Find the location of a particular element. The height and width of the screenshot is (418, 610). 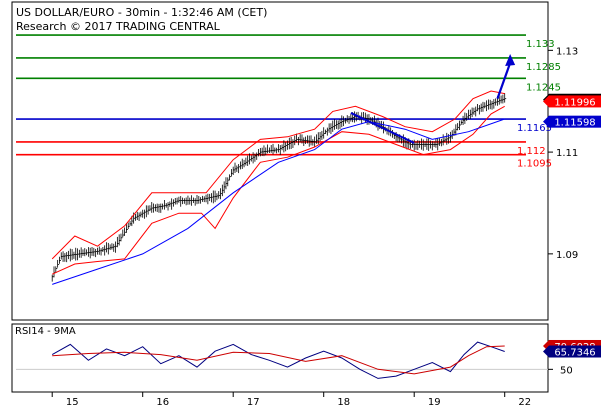

level-badge-label: 1.11996 is located at coordinates (574, 102).